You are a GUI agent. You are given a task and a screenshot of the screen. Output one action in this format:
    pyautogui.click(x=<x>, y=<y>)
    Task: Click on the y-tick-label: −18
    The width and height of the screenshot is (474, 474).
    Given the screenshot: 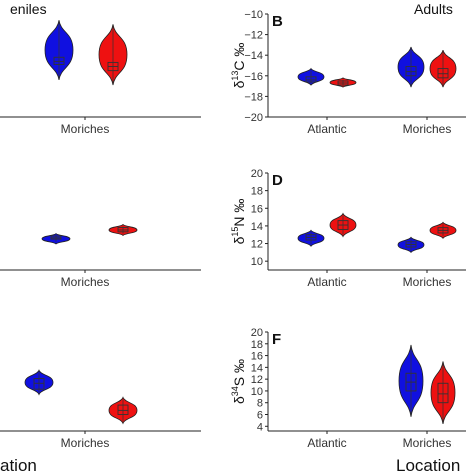 What is the action you would take?
    pyautogui.click(x=253, y=97)
    